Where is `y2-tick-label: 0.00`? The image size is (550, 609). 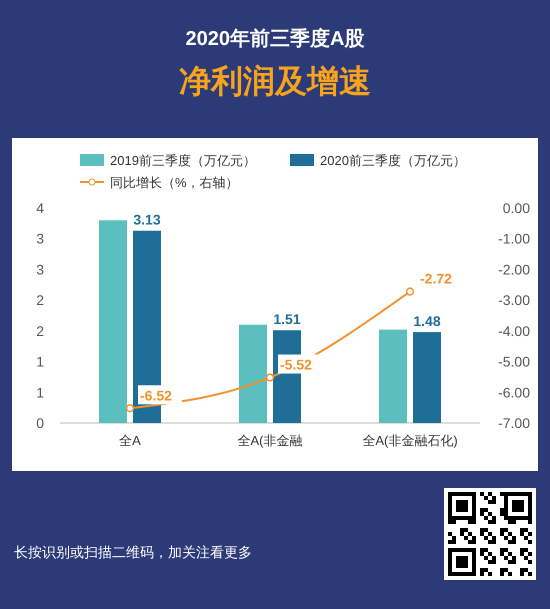
y2-tick-label: 0.00 is located at coordinates (516, 208).